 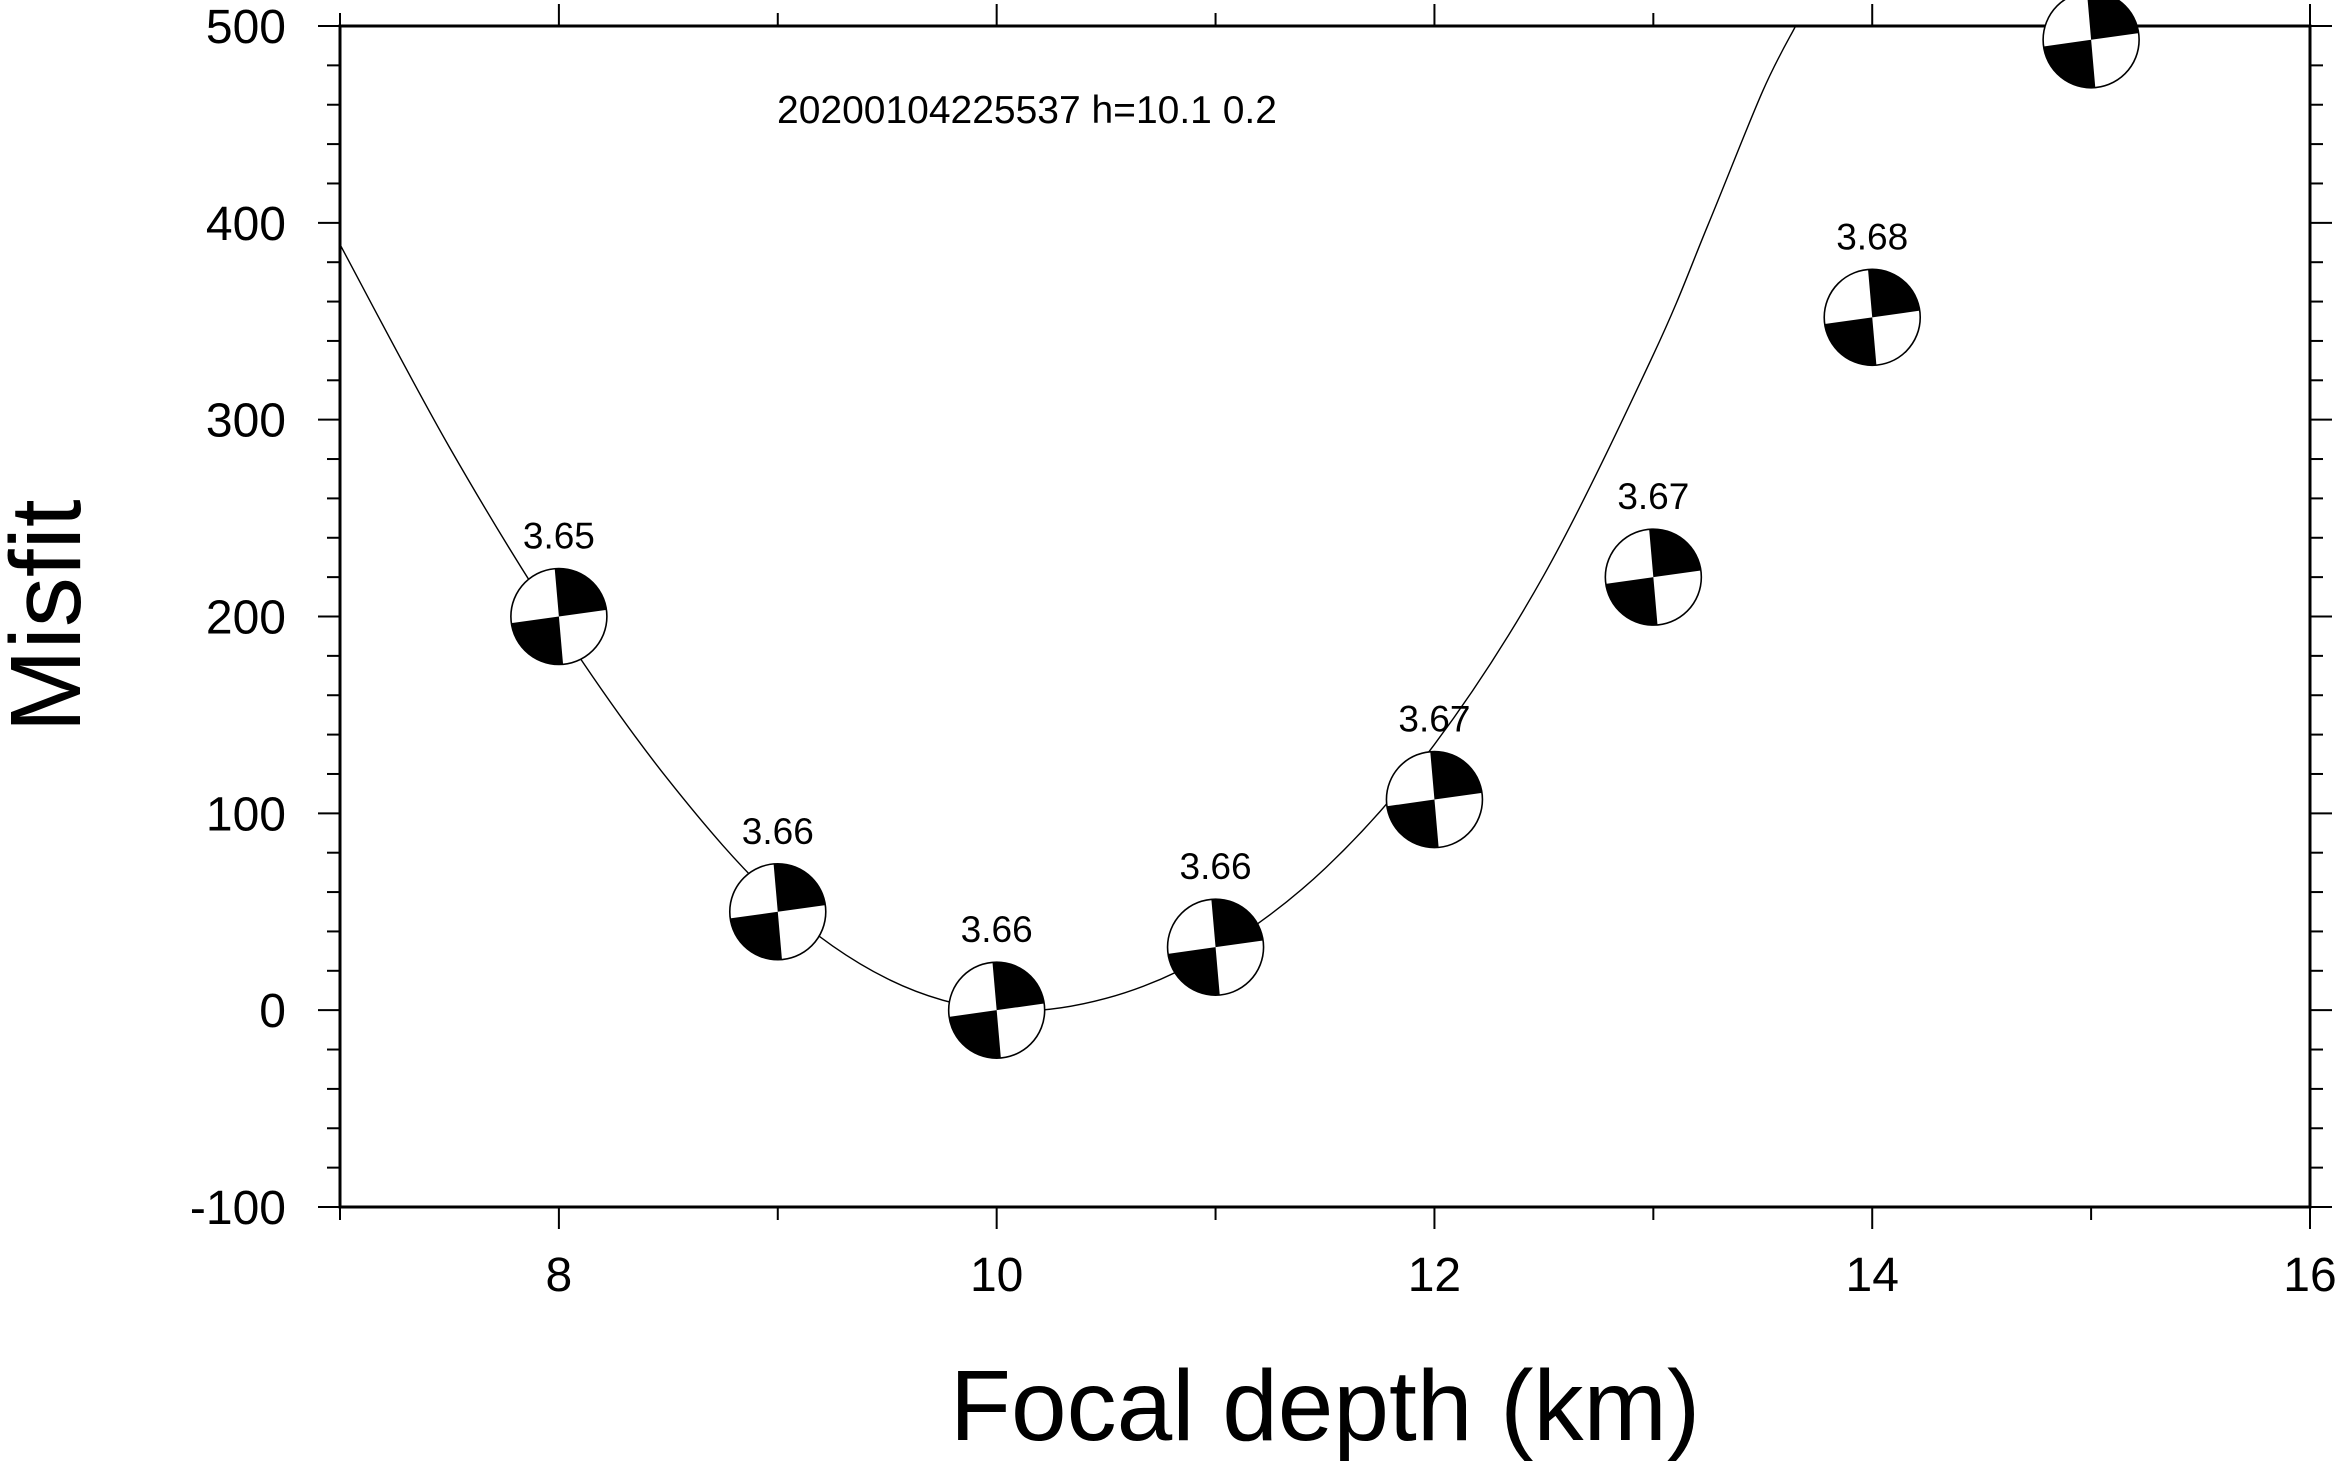 I want to click on x-tick-label: 16, so click(x=2309, y=1275).